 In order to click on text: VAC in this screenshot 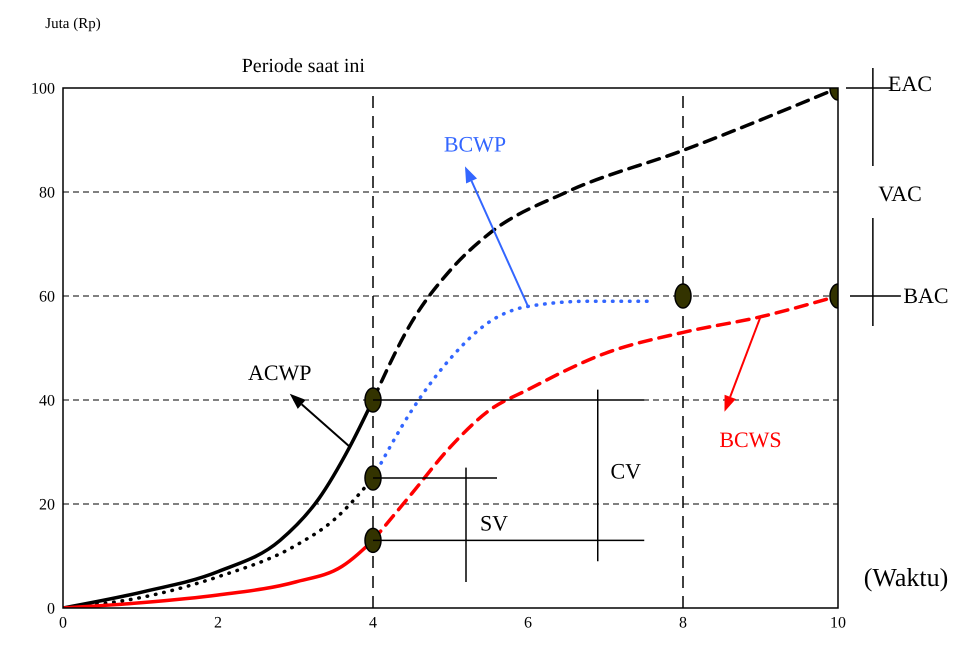, I will do `click(900, 193)`.